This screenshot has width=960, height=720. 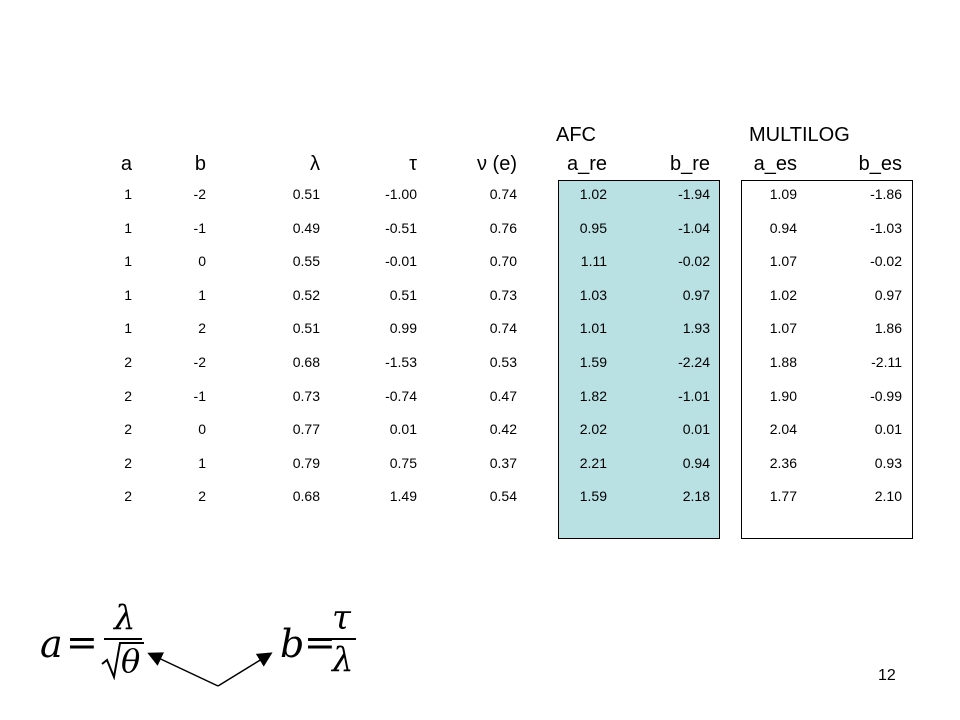 What do you see at coordinates (123, 639) in the screenshot?
I see `formula-a-fraction-bar` at bounding box center [123, 639].